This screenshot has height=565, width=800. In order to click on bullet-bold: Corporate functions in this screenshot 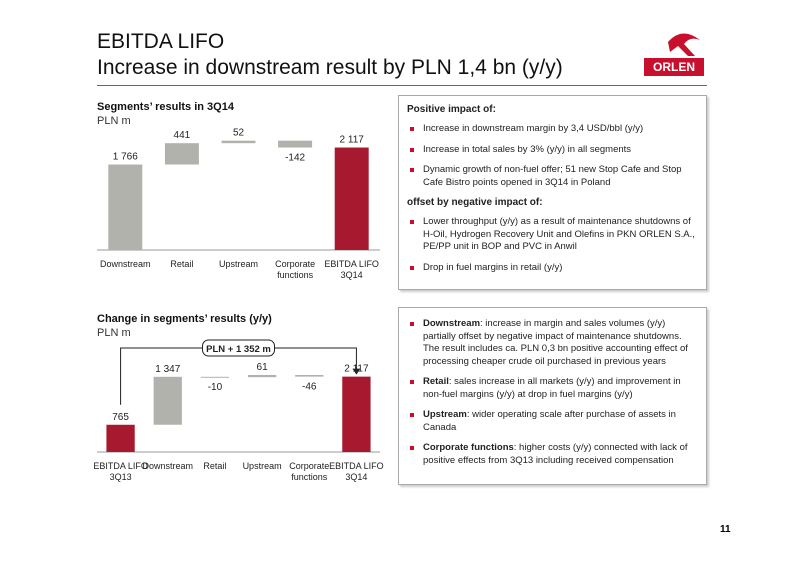, I will do `click(468, 447)`.